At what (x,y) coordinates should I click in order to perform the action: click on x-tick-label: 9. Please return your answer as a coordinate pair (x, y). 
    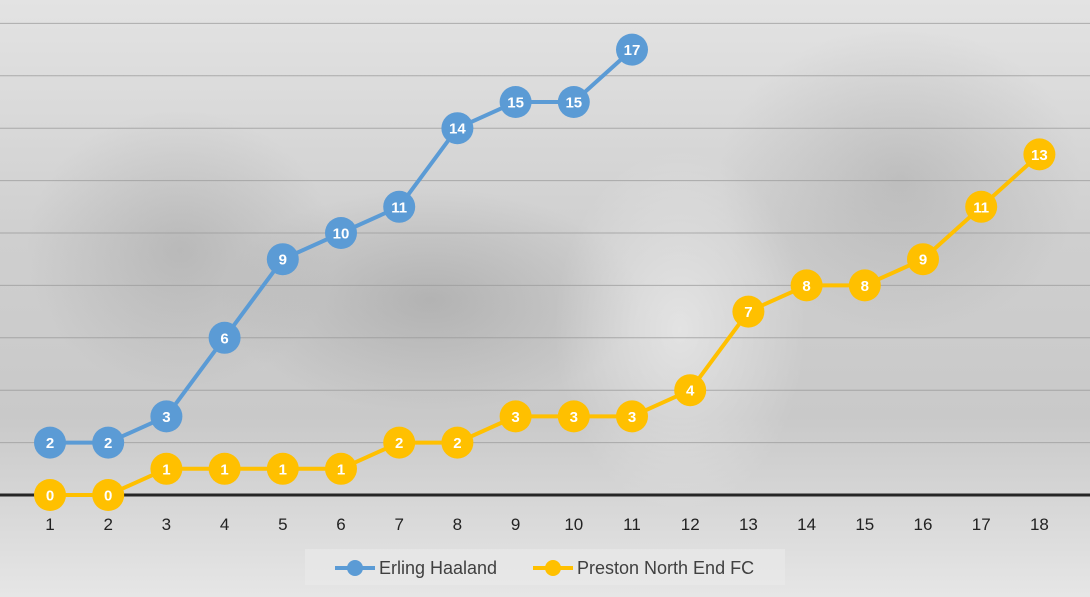
    Looking at the image, I should click on (515, 524).